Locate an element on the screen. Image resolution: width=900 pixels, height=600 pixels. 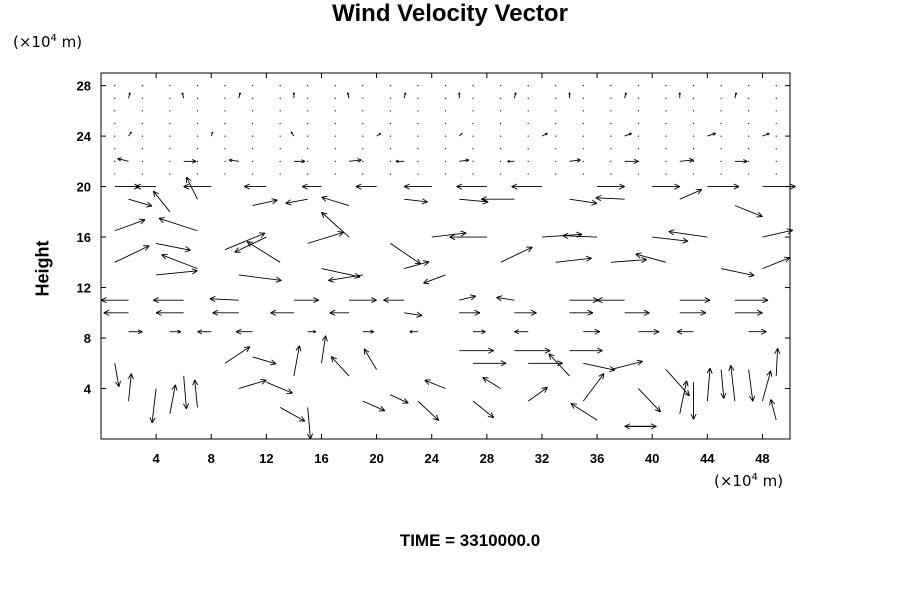
y-tick-label: 28 is located at coordinates (84, 86).